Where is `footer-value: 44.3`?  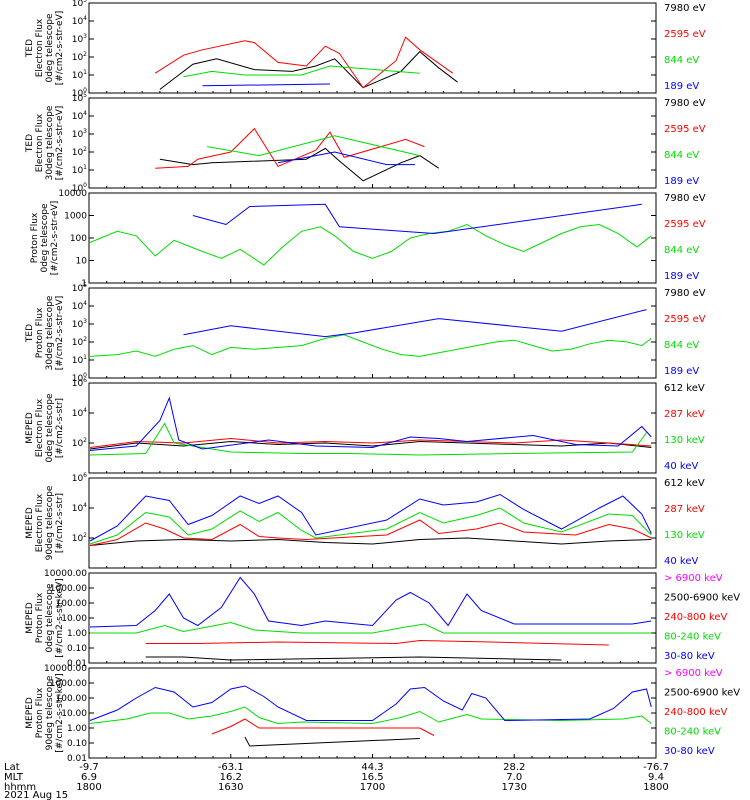
footer-value: 44.3 is located at coordinates (372, 767).